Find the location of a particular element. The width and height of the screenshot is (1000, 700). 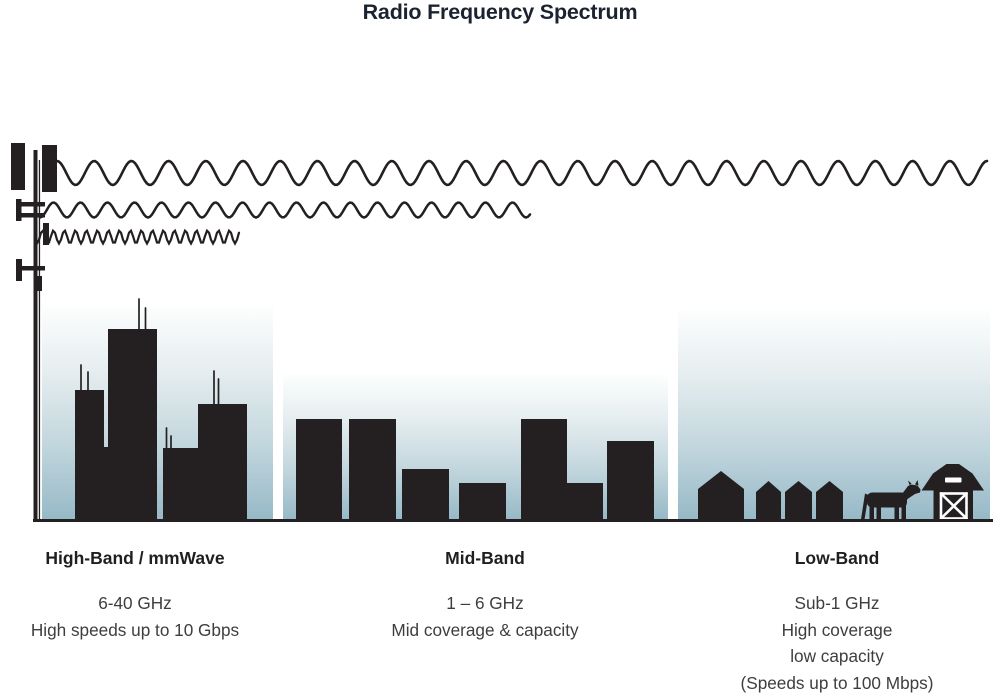

low-band-speed: (Speeds up to 100 Mbps) is located at coordinates (837, 682).